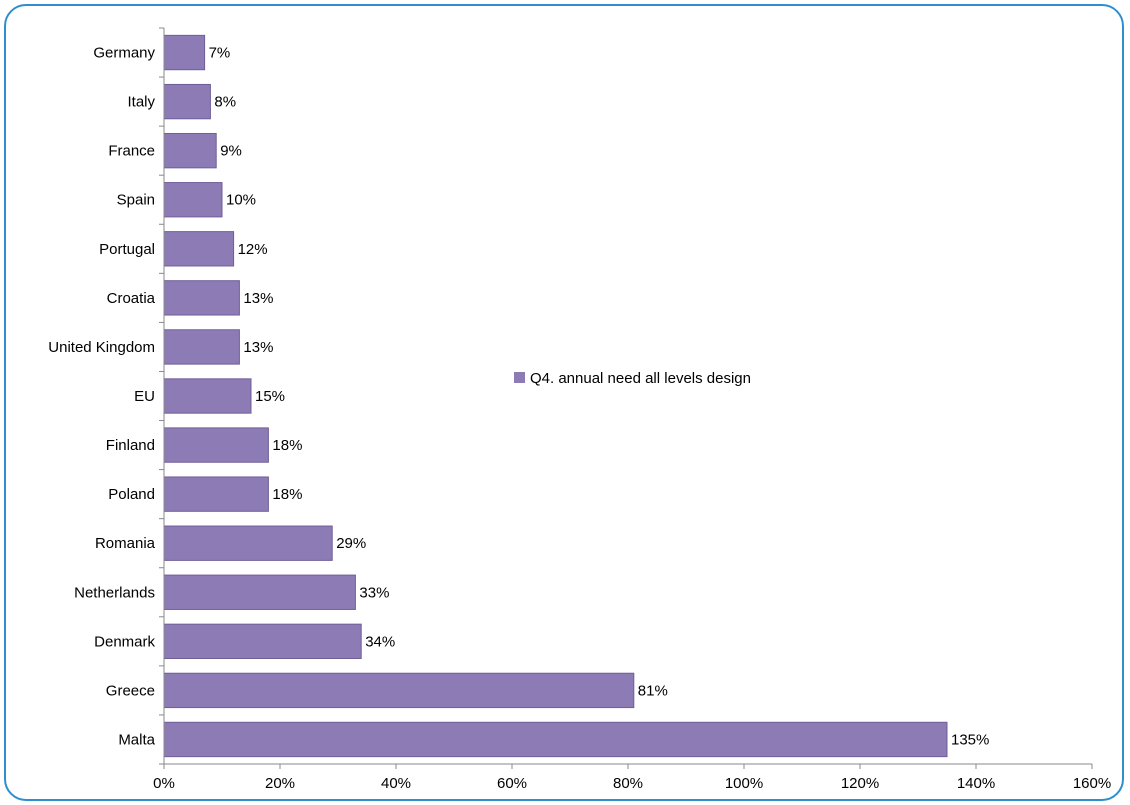 The image size is (1130, 805). I want to click on x-tick-label: 140%, so click(976, 783).